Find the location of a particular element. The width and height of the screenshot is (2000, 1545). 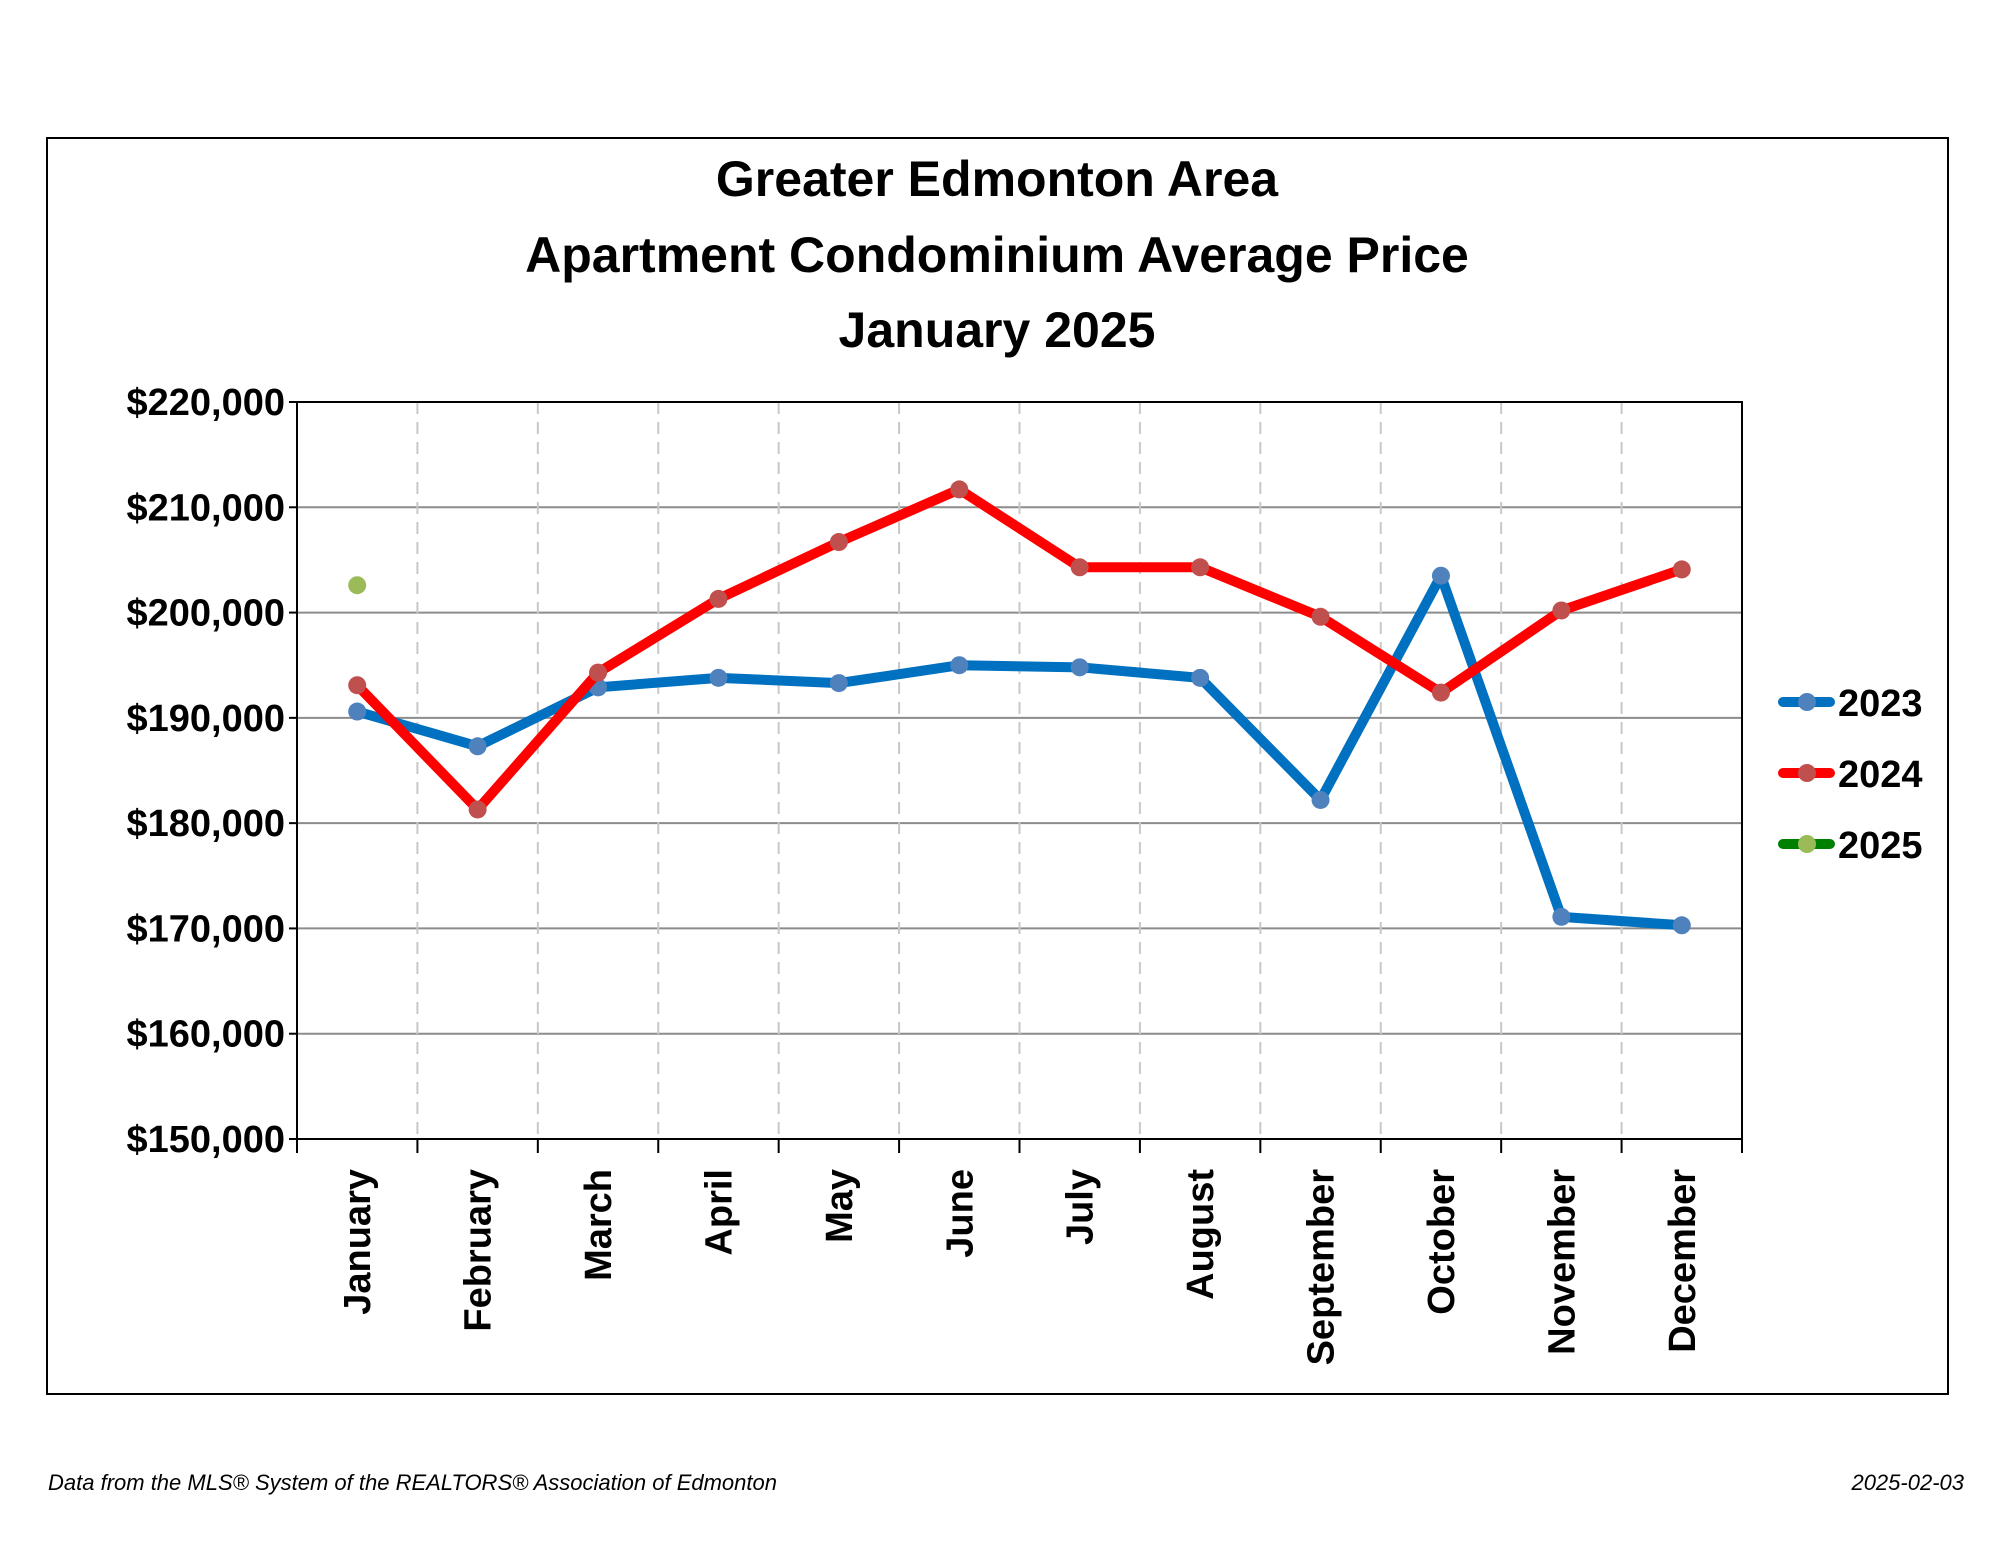

y-tick-label: $150,000 is located at coordinates (206, 1140).